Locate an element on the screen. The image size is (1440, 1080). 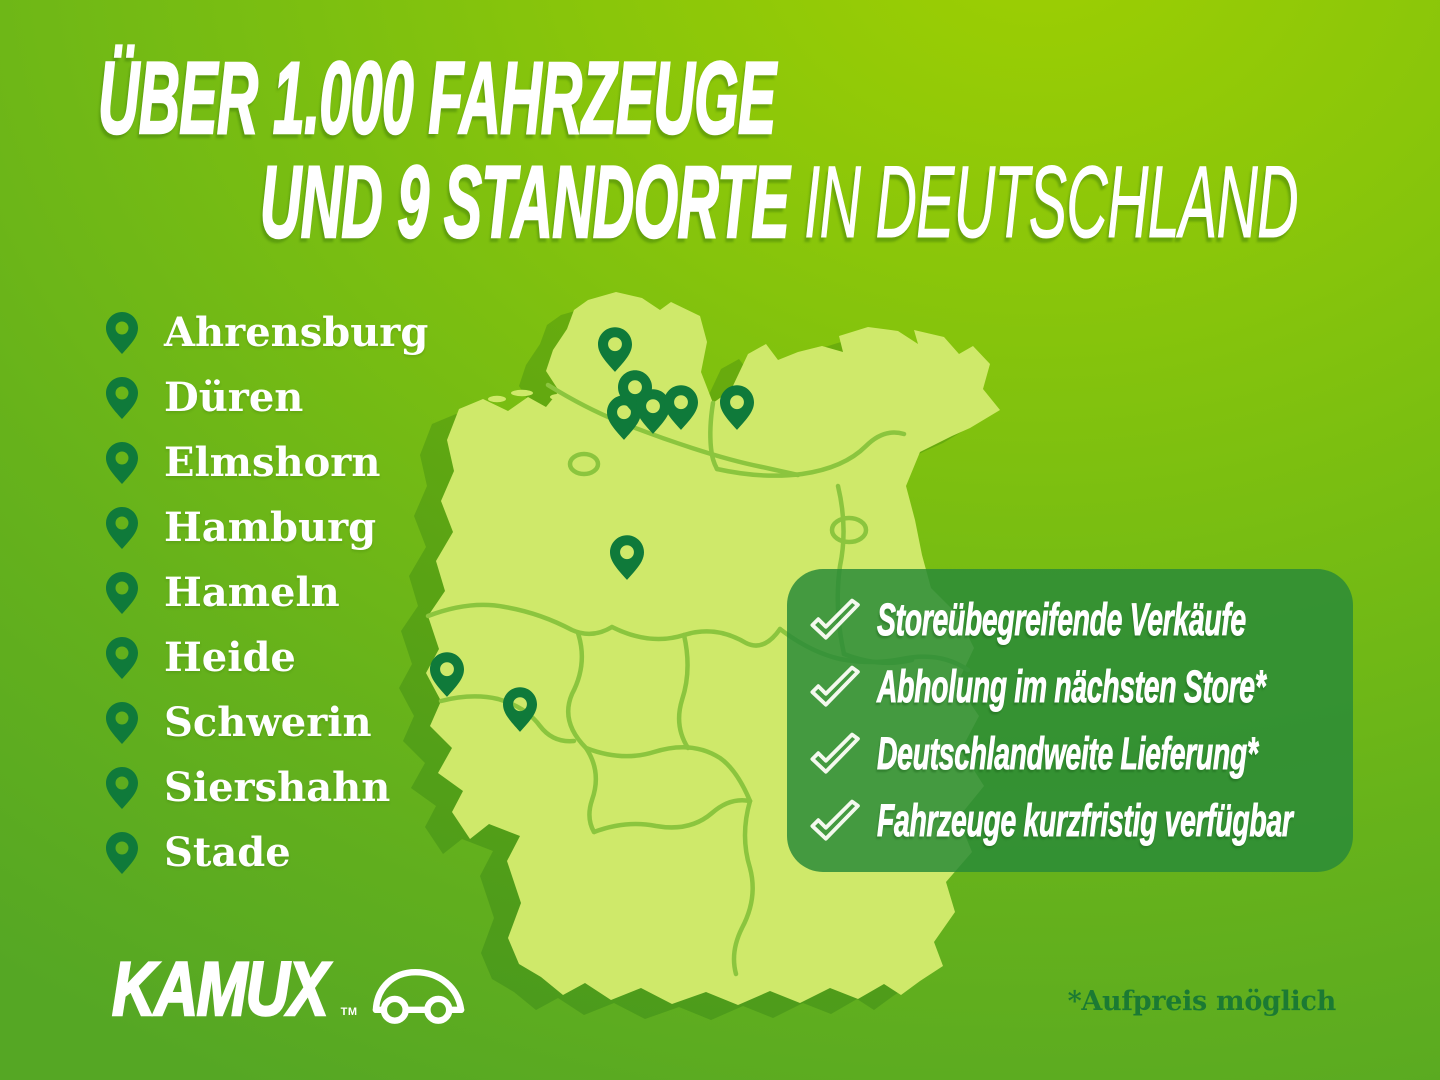
headline-line2-strong: UND 9 STANDORTE is located at coordinates (524, 202).